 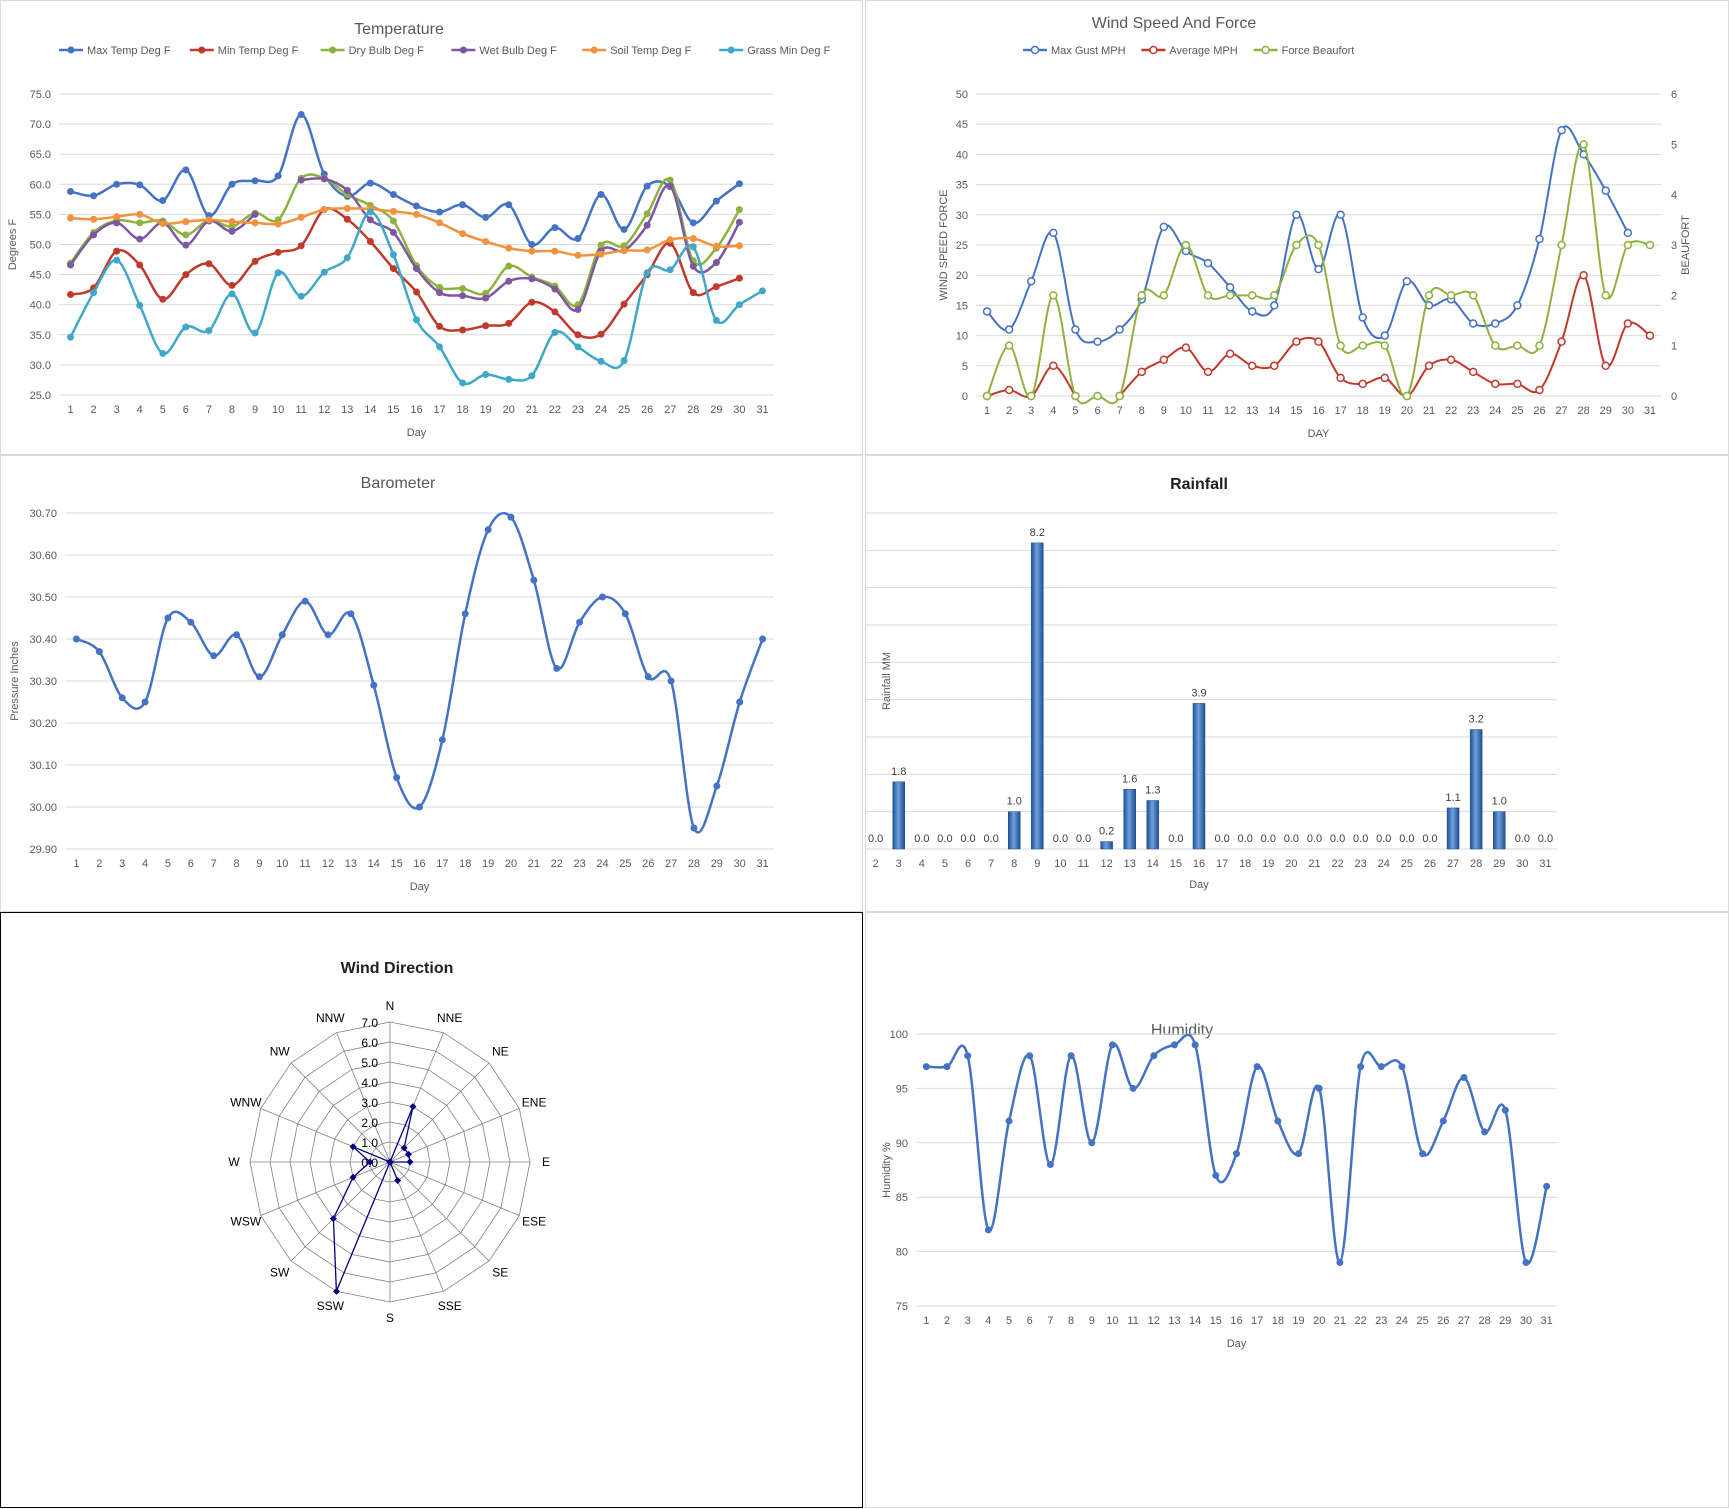 I want to click on average-mph-point, so click(x=1296, y=341).